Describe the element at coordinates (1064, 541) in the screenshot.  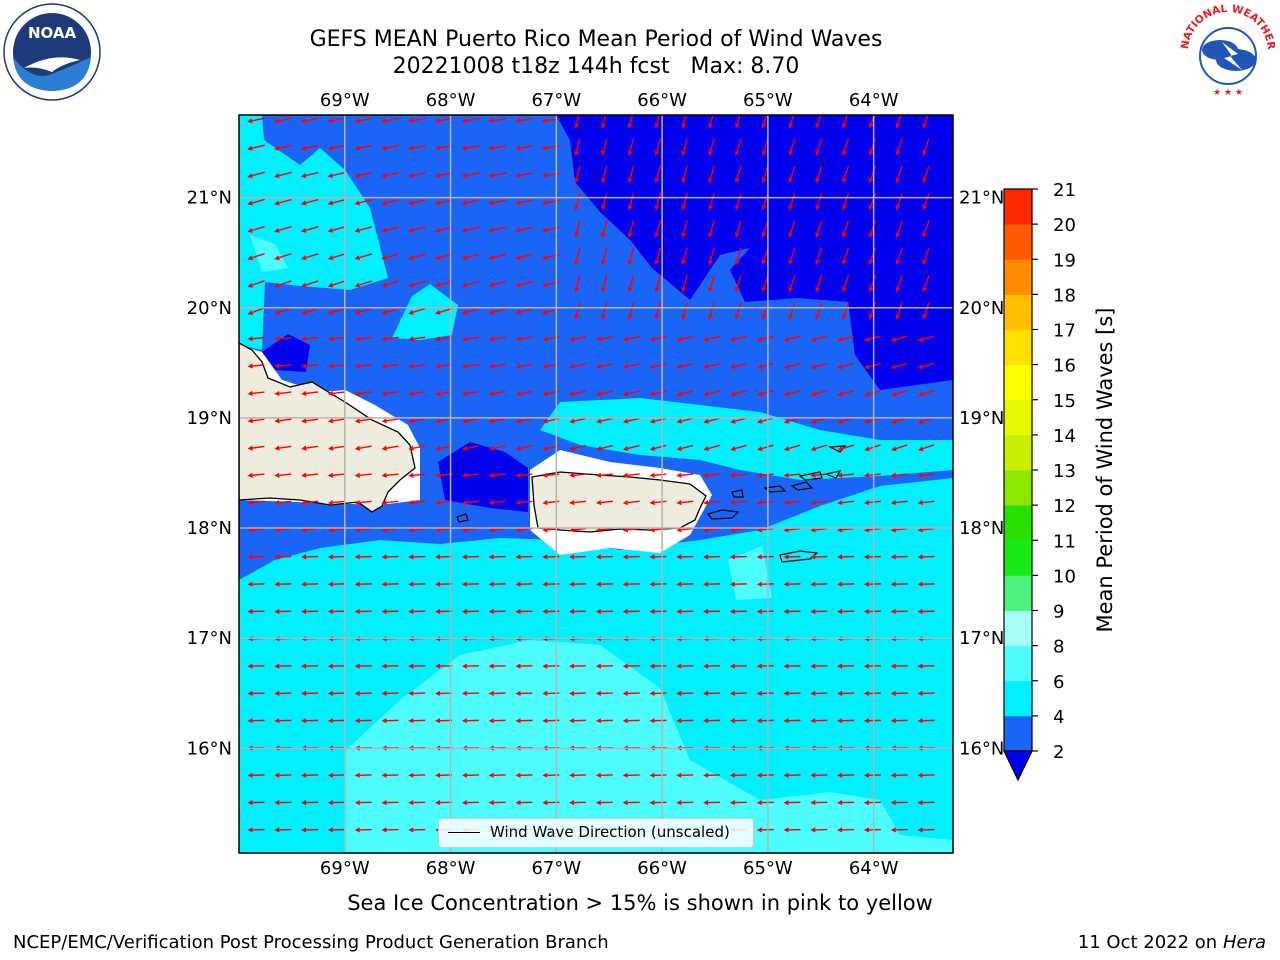
I see `colorbar-tick-label: 11` at that location.